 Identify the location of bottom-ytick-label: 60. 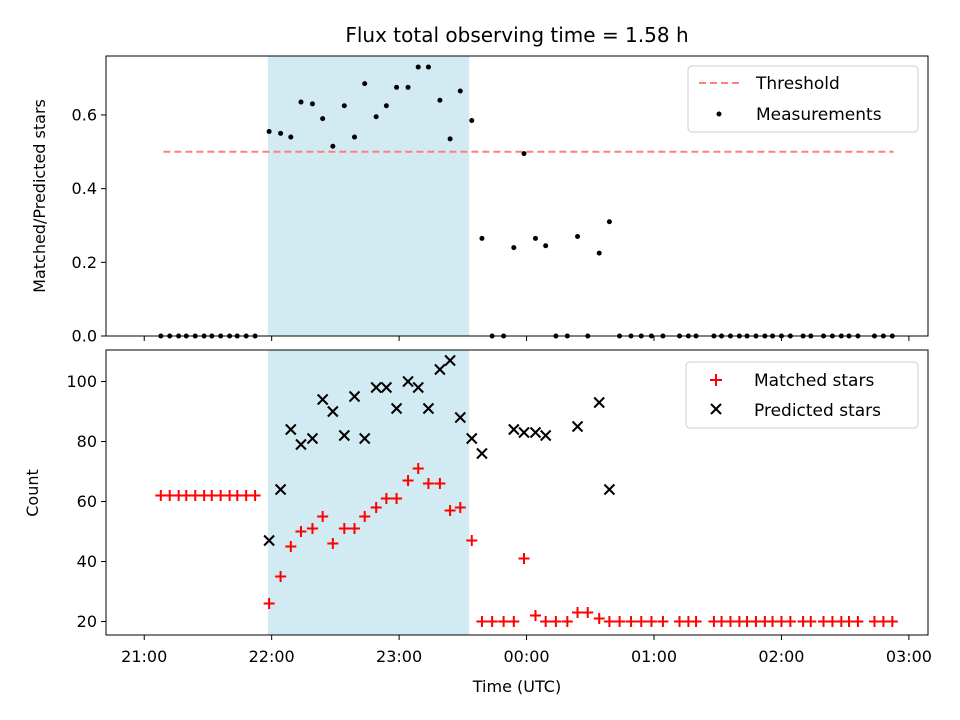
(87, 501).